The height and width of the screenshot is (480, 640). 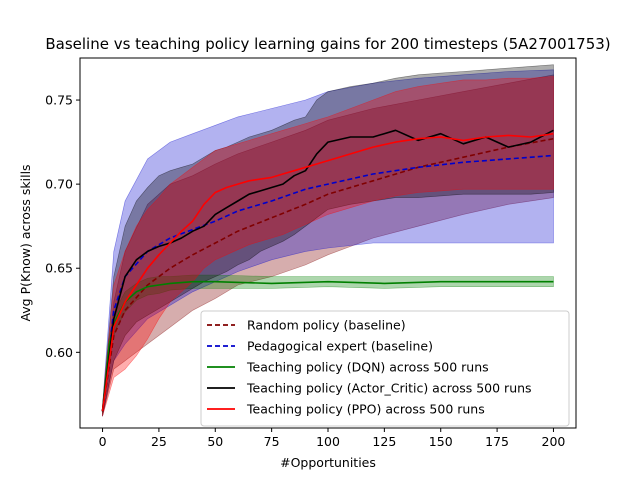 What do you see at coordinates (59, 100) in the screenshot?
I see `y-tick-label: 0.75` at bounding box center [59, 100].